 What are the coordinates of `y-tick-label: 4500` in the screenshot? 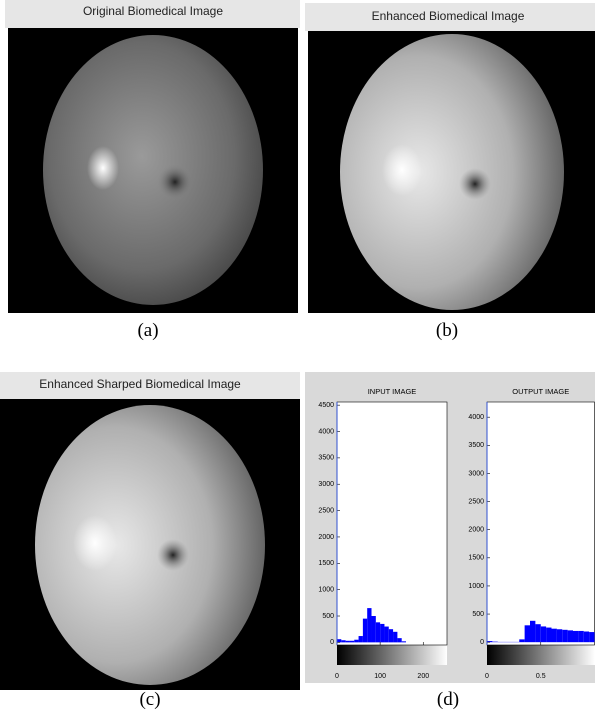 It's located at (326, 405).